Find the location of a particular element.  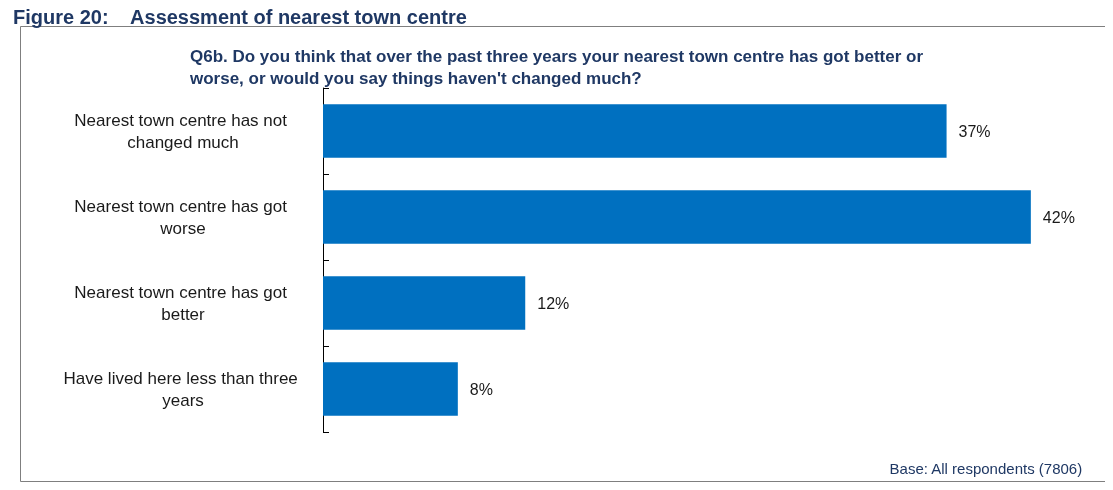

chart-subtitle: Q6b. Do you think that over the past three years your nearest town centre has got better or worse, or would you say things haven't changed much? is located at coordinates (556, 67).